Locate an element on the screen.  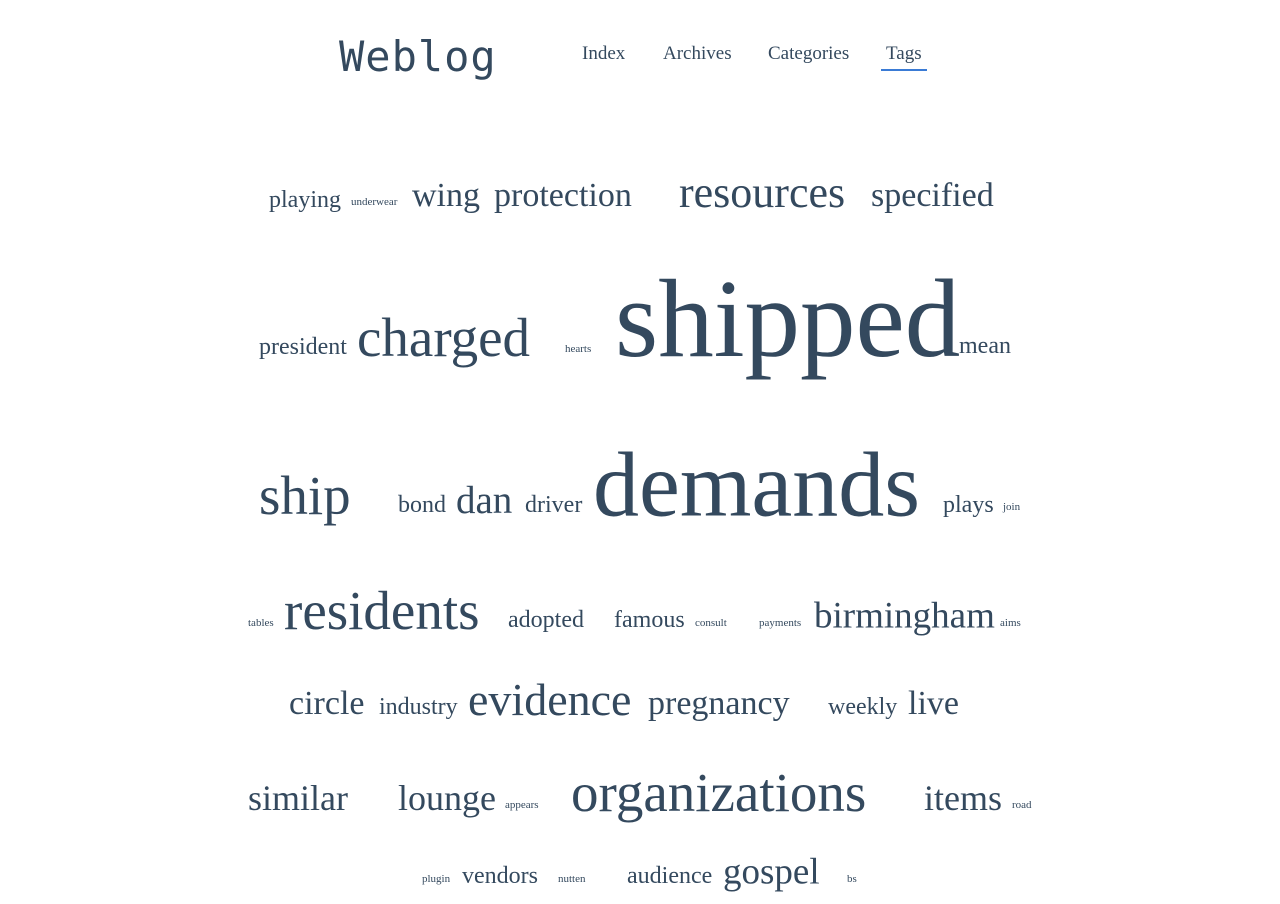
tag-link: playing is located at coordinates (305, 199).